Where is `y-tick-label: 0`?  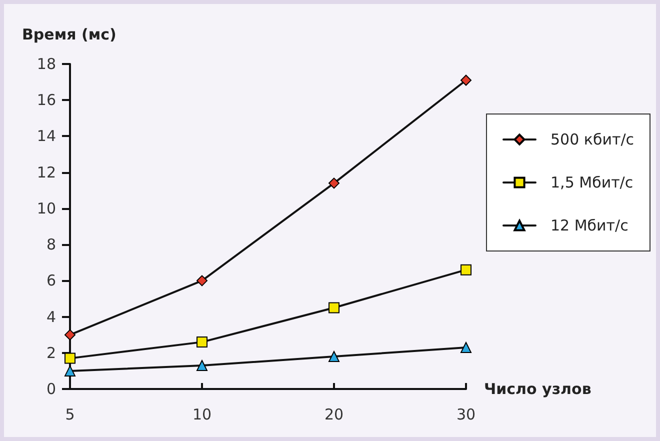 y-tick-label: 0 is located at coordinates (51, 389).